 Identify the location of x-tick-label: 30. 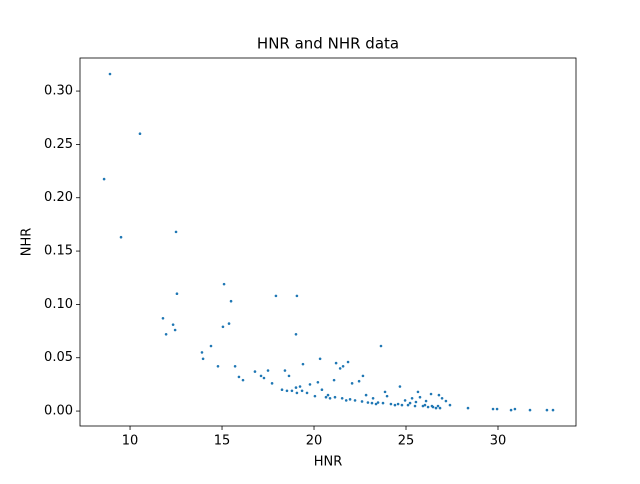
(498, 441).